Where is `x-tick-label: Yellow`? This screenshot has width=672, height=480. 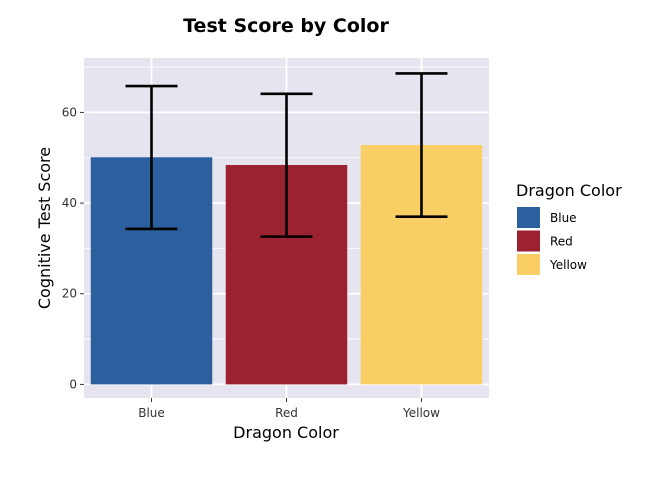
x-tick-label: Yellow is located at coordinates (421, 413).